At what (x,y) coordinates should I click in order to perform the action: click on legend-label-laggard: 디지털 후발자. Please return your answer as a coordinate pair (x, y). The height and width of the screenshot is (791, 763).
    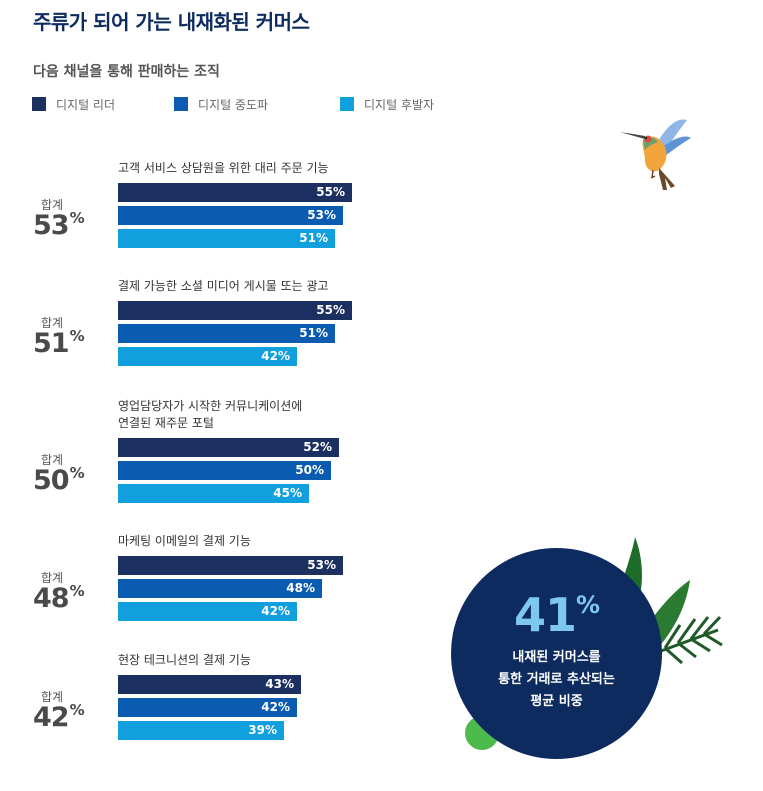
    Looking at the image, I should click on (399, 104).